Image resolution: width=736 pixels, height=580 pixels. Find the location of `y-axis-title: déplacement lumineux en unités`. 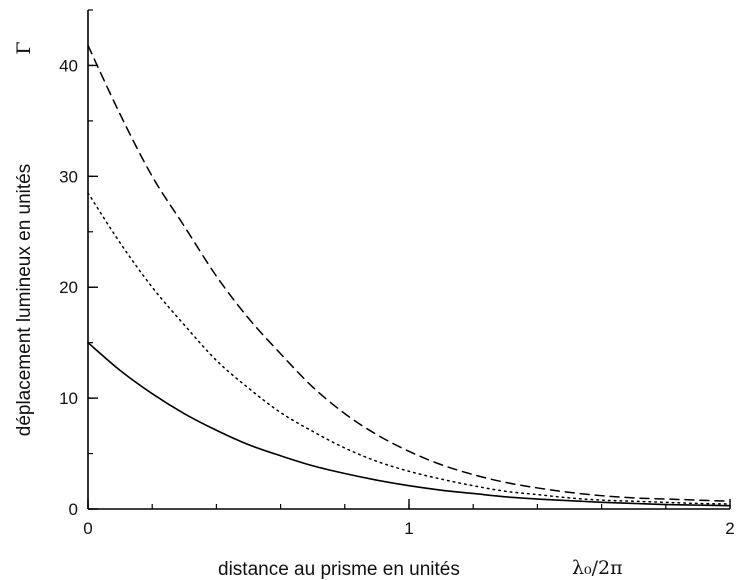

y-axis-title: déplacement lumineux en unités is located at coordinates (24, 300).